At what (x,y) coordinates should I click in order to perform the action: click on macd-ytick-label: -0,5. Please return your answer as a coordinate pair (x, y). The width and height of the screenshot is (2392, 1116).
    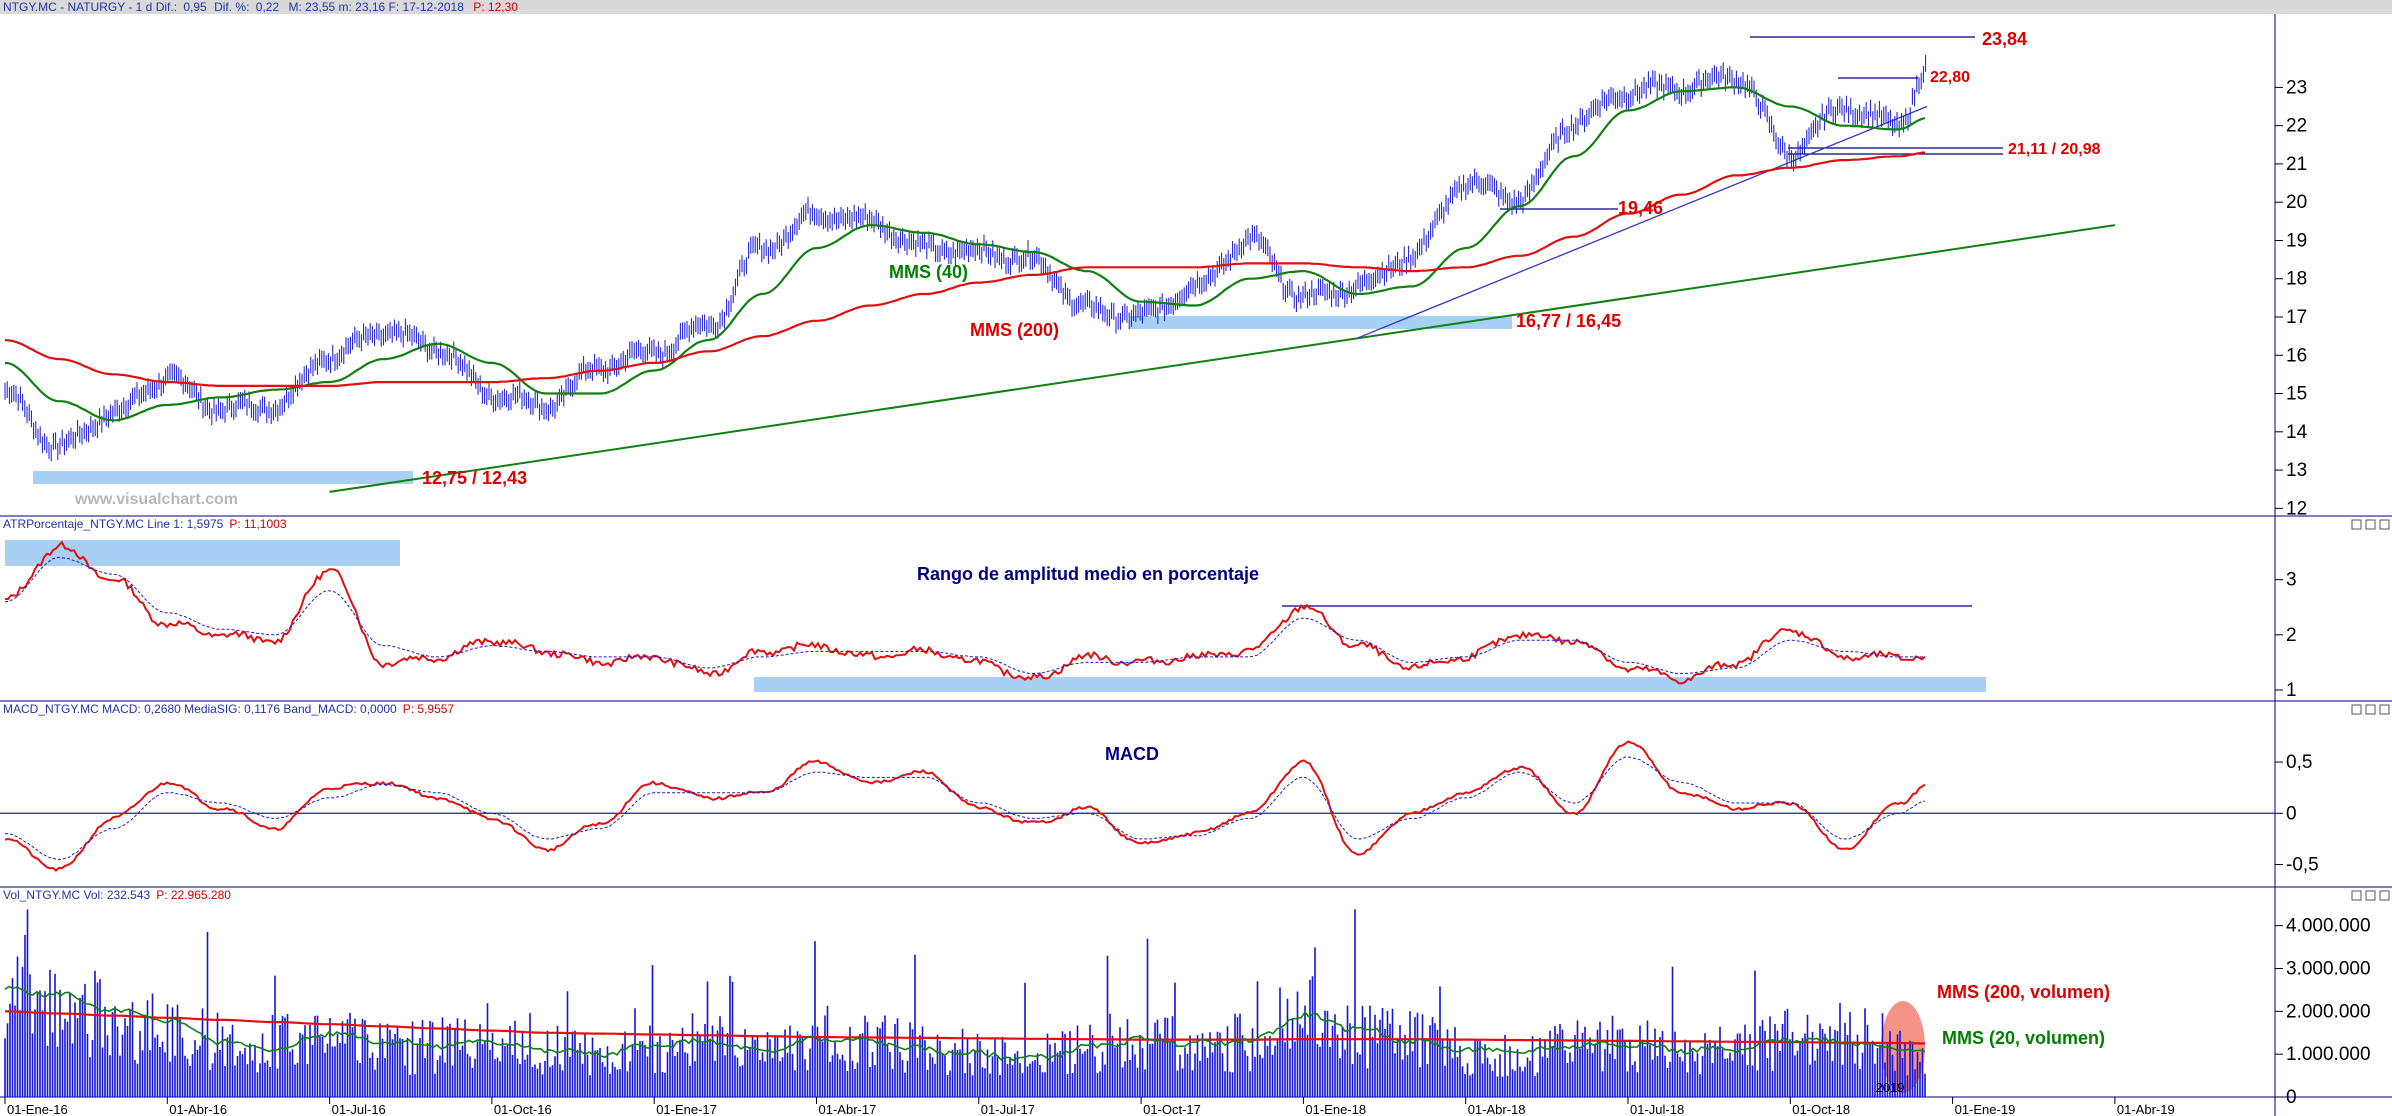
    Looking at the image, I should click on (2302, 864).